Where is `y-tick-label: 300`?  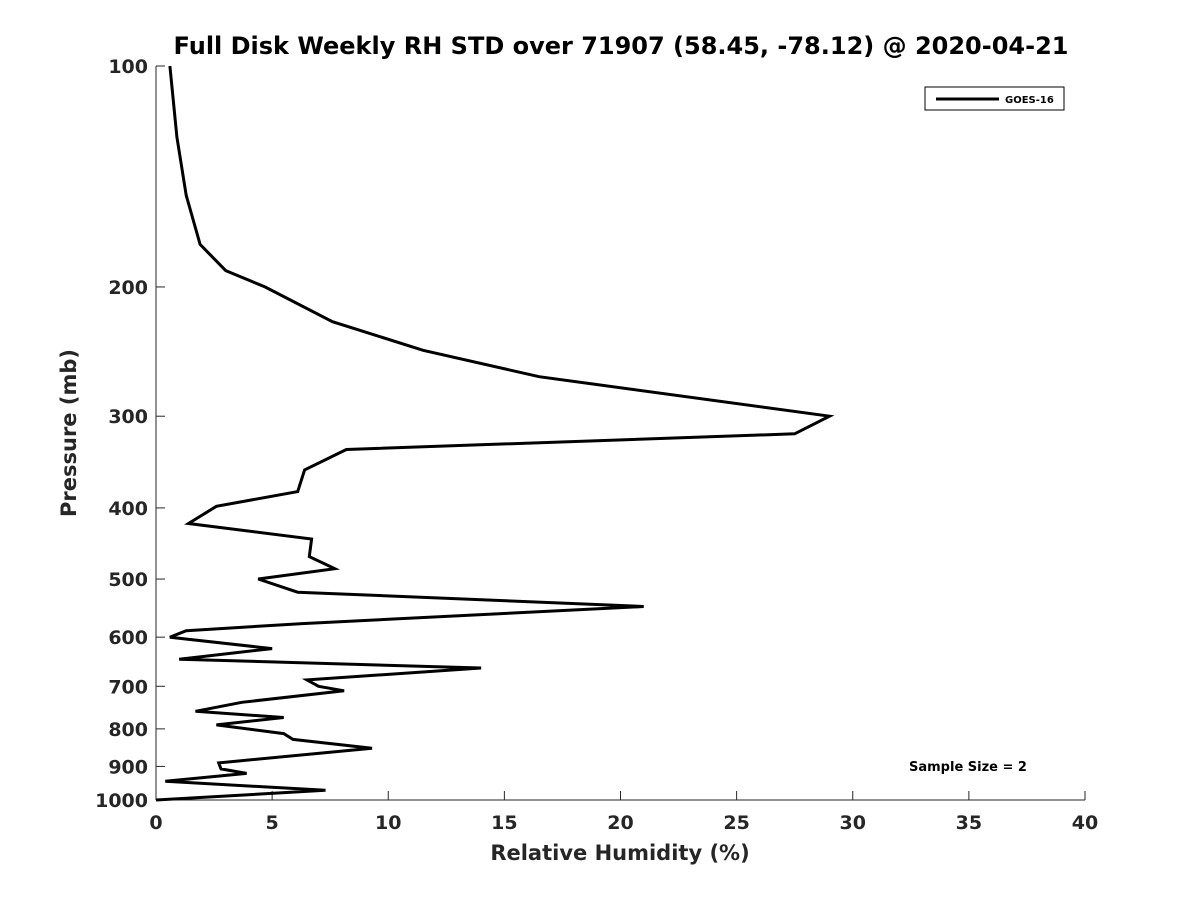
y-tick-label: 300 is located at coordinates (128, 417).